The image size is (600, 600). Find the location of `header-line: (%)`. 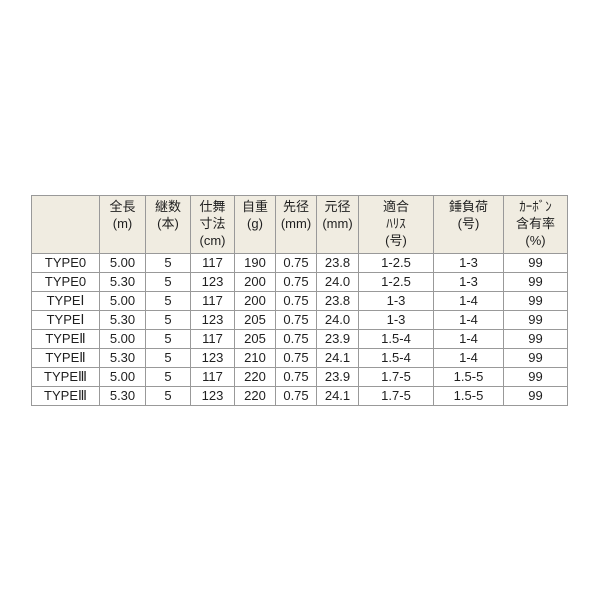

header-line: (%) is located at coordinates (535, 240).